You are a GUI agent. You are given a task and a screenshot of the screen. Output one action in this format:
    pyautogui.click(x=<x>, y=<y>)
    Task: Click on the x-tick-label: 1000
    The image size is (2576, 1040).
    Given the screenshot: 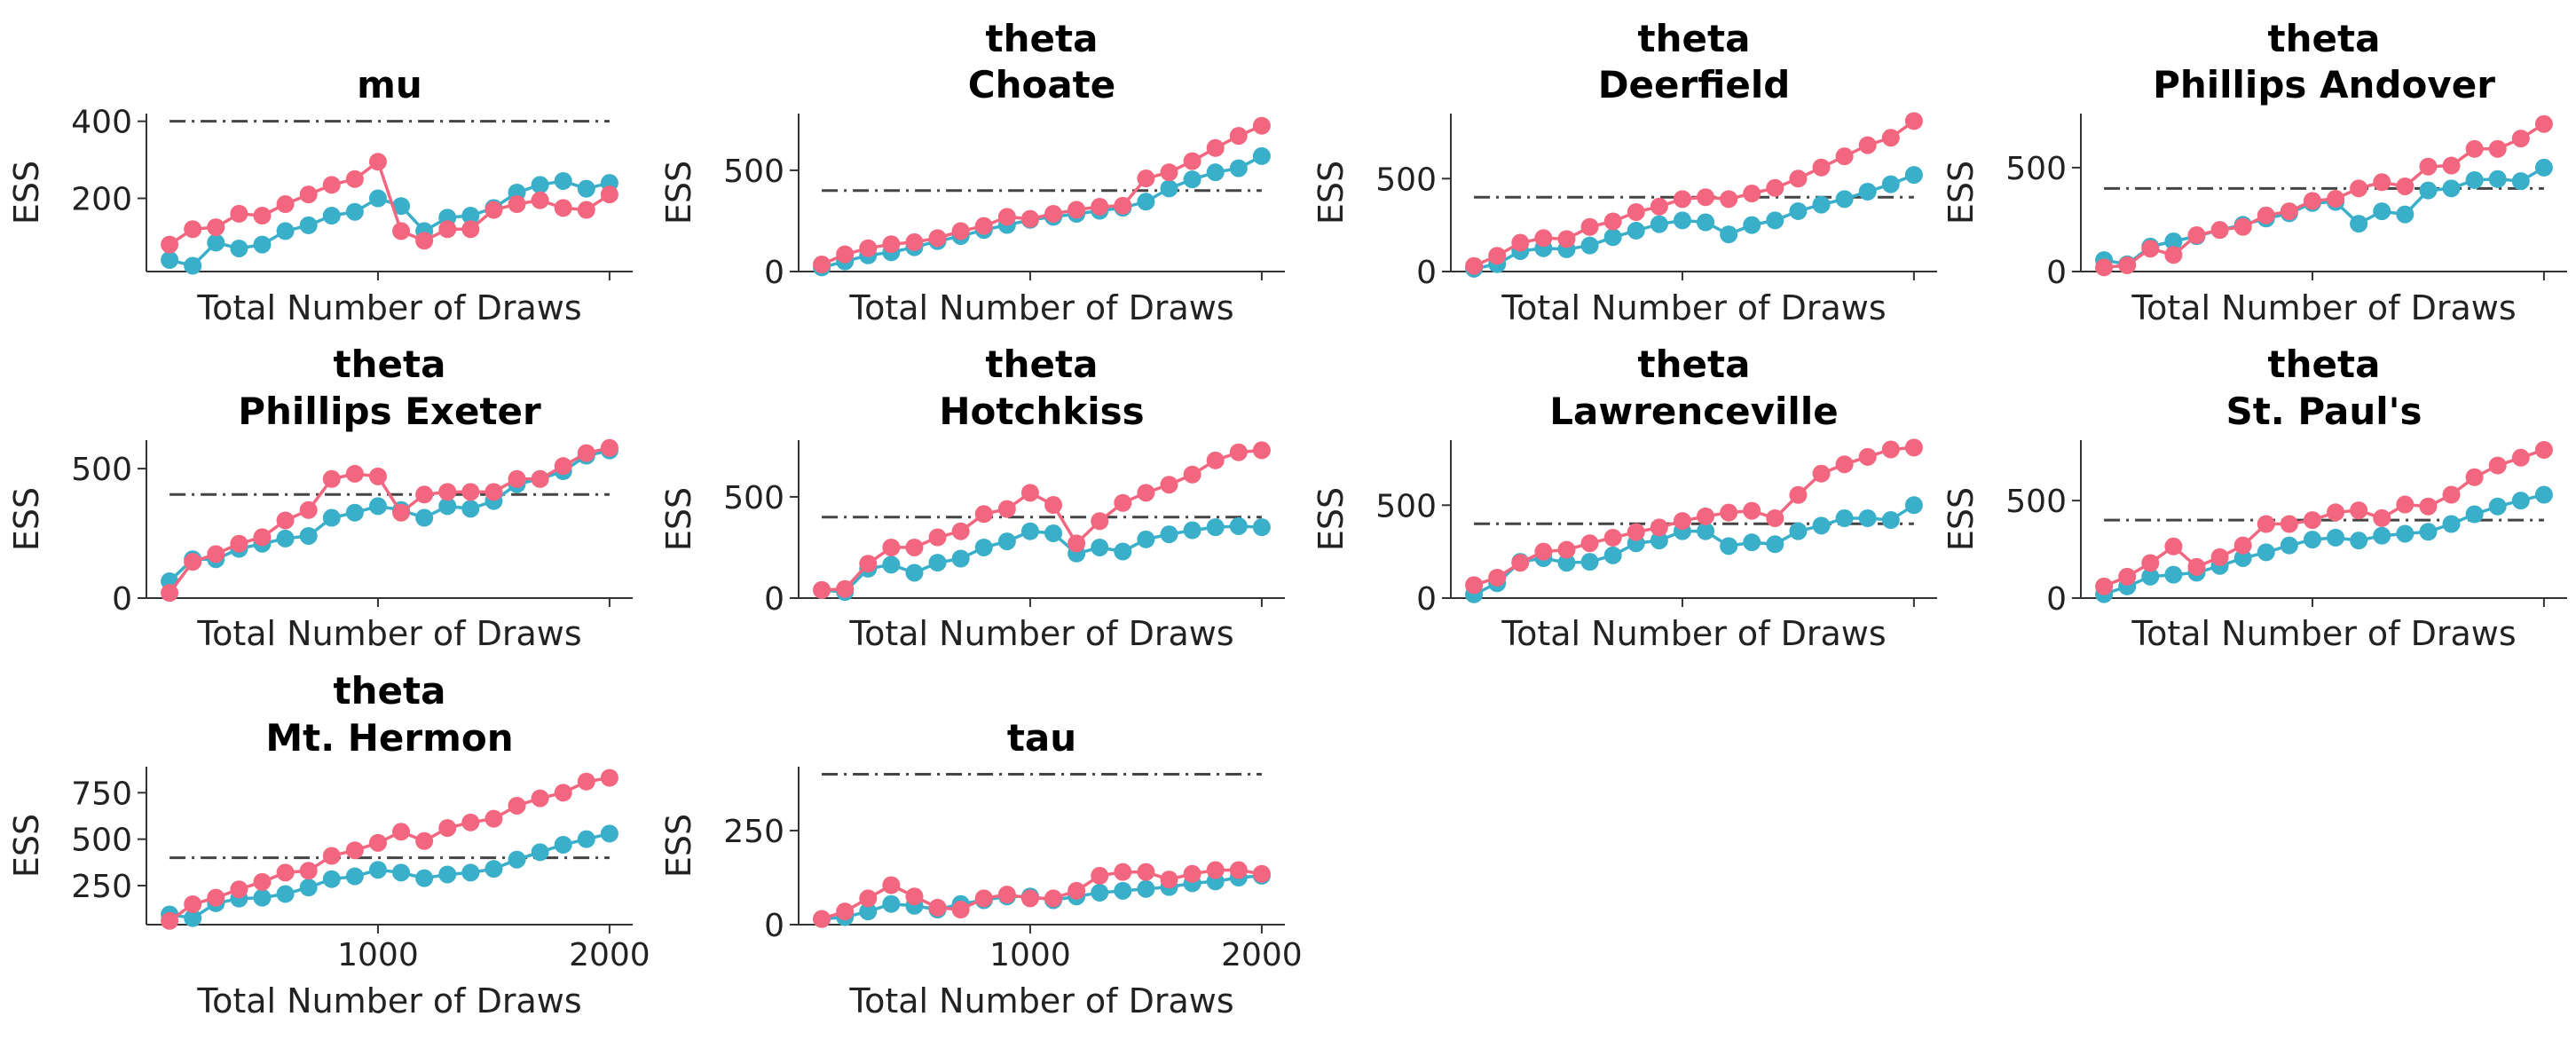 What is the action you would take?
    pyautogui.click(x=1030, y=955)
    